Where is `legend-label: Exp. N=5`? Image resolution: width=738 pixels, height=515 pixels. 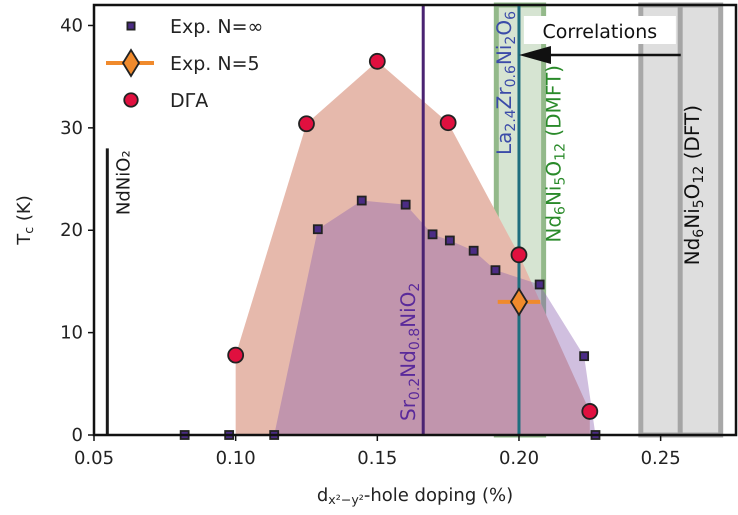
legend-label: Exp. N=5 is located at coordinates (215, 64).